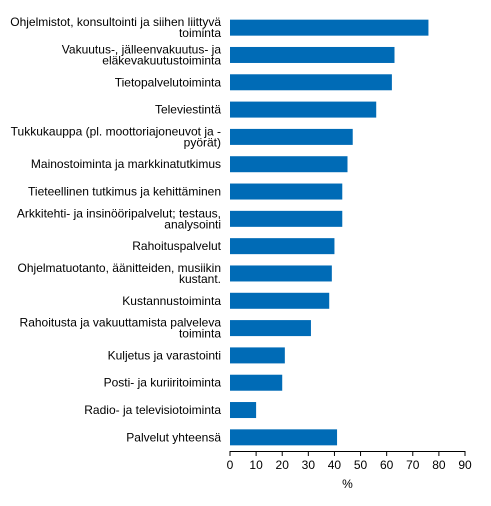  What do you see at coordinates (439, 465) in the screenshot?
I see `x-tick-label: 80` at bounding box center [439, 465].